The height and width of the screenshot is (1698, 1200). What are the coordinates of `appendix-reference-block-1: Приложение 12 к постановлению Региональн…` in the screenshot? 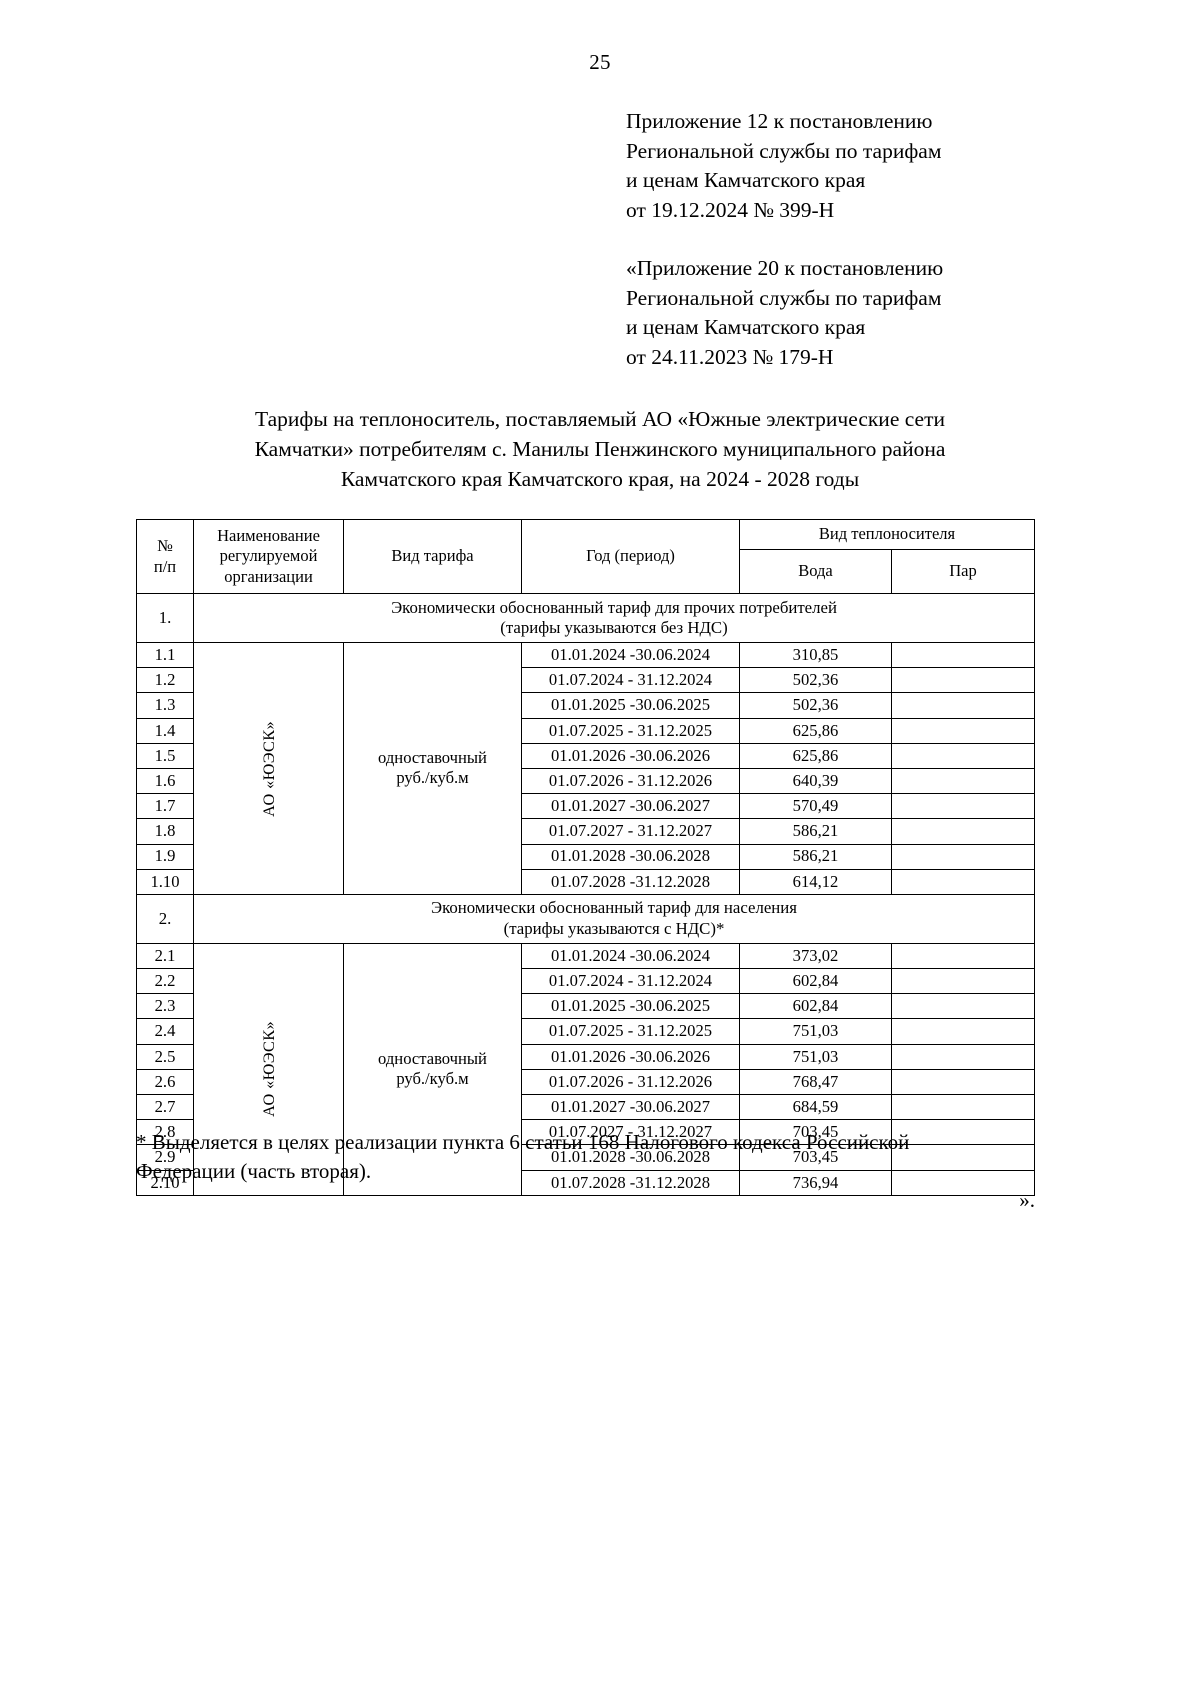 It's located at (831, 166).